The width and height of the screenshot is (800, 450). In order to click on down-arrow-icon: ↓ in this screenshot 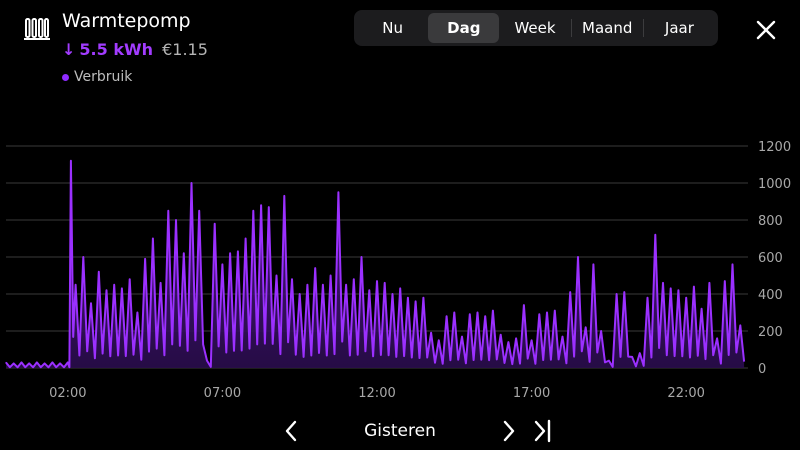, I will do `click(69, 49)`.